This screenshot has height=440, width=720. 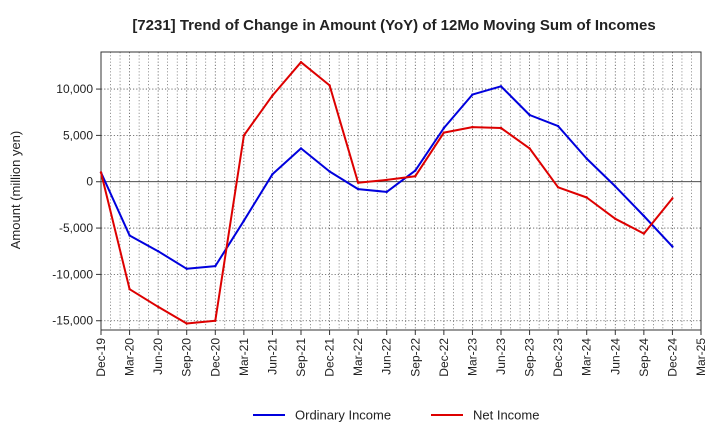 I want to click on x-tick-label: Dec-19, so click(x=101, y=357).